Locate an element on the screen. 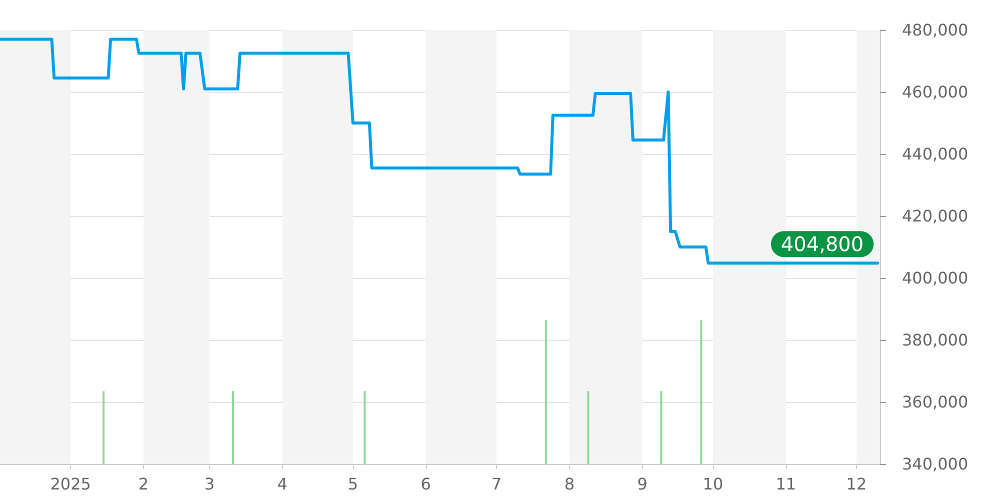 The width and height of the screenshot is (1000, 500). x-tick-label: 6 is located at coordinates (425, 484).